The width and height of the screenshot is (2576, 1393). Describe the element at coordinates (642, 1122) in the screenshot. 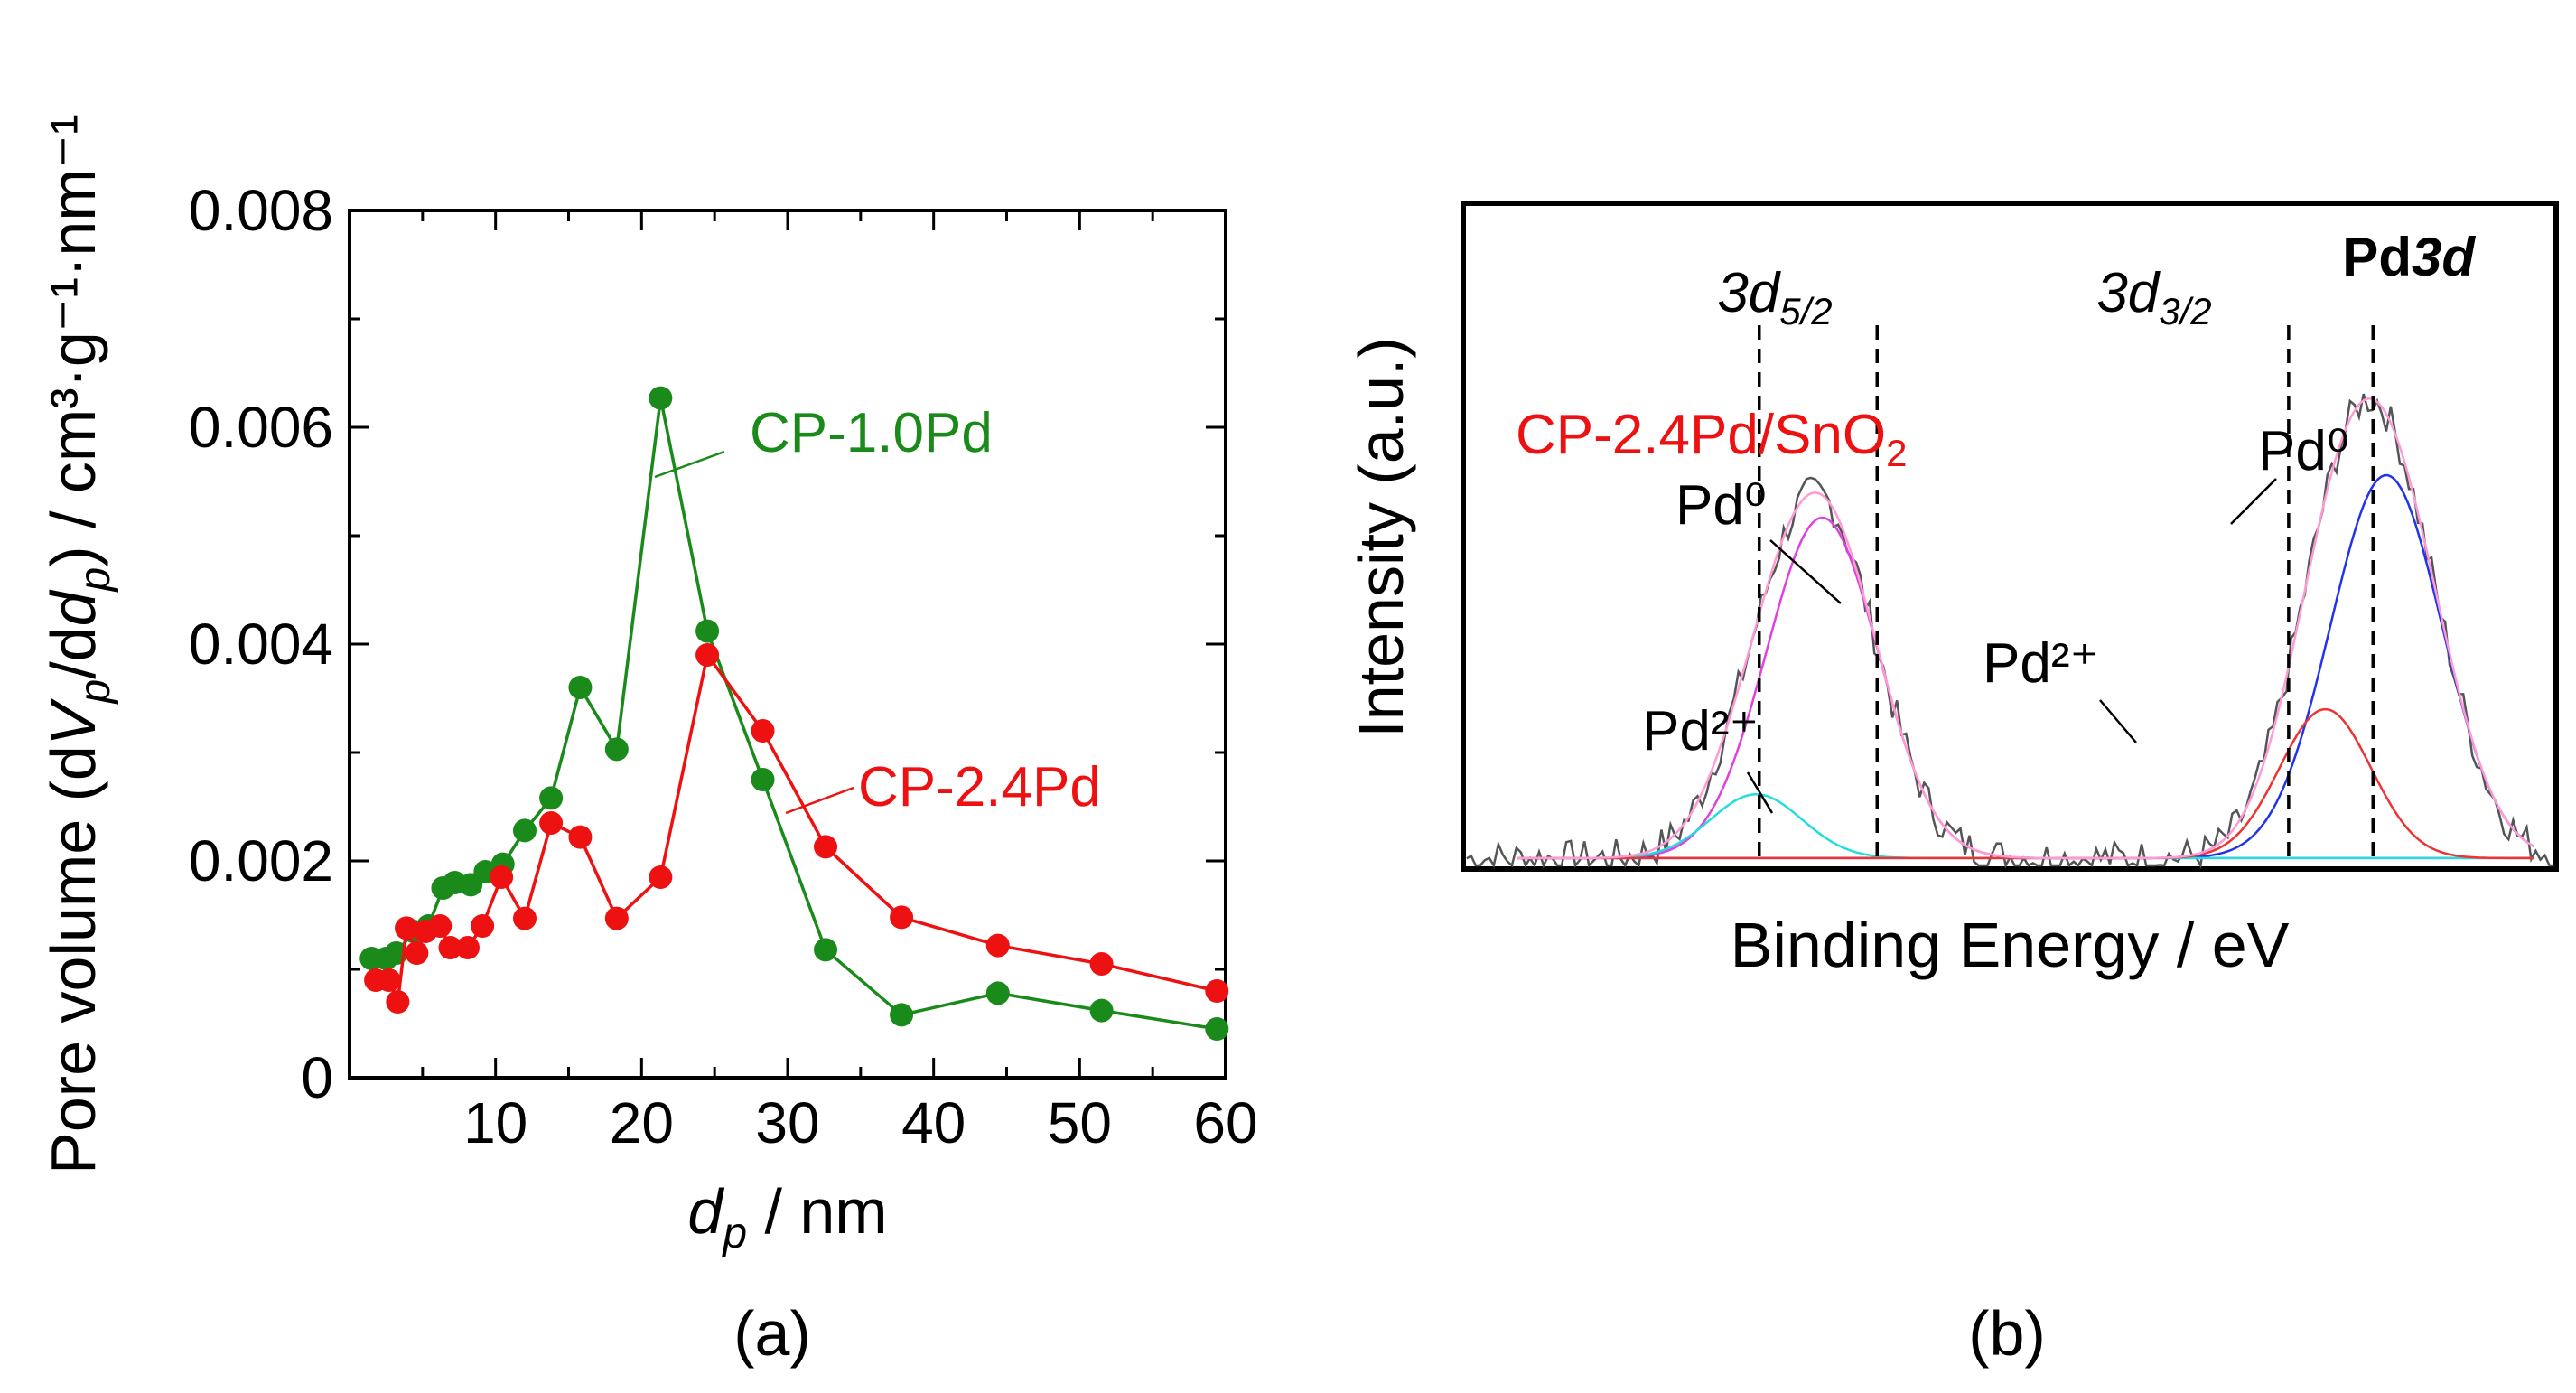

I see `x-tick-label-a: 20` at that location.